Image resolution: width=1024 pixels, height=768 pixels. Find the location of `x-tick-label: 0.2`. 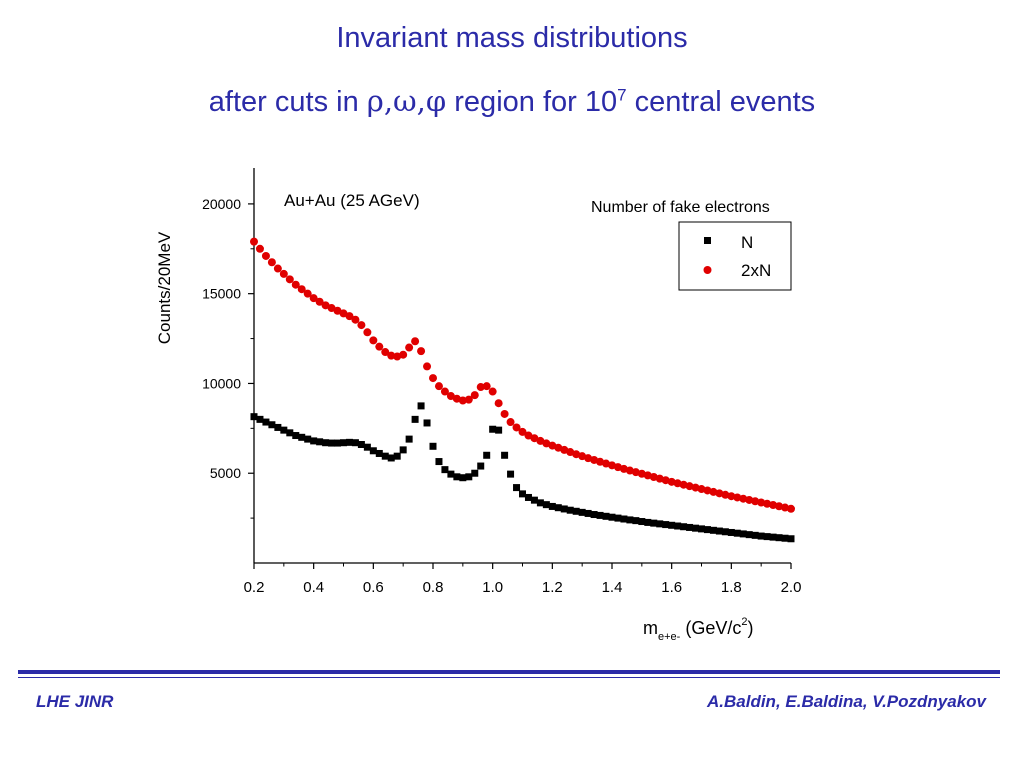

x-tick-label: 0.2 is located at coordinates (254, 587).